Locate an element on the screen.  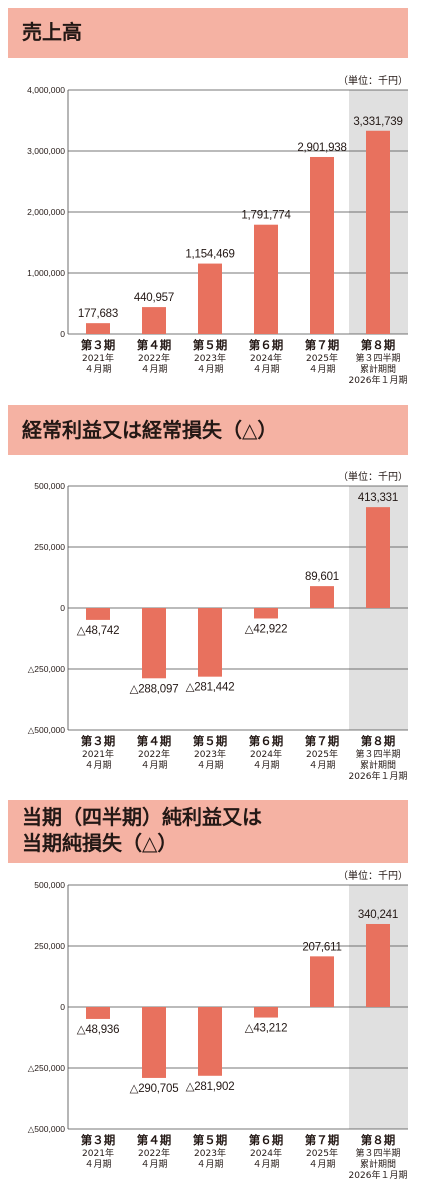
data-label: 3,331,739 is located at coordinates (377, 122).